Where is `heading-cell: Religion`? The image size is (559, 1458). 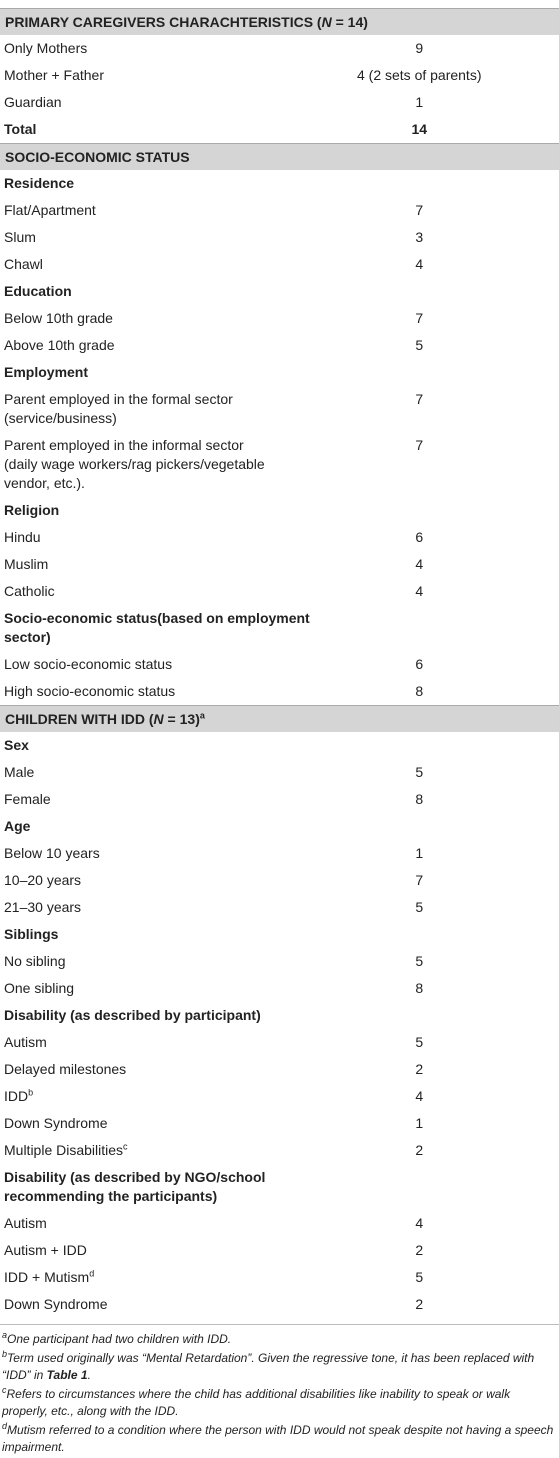
heading-cell: Religion is located at coordinates (279, 510).